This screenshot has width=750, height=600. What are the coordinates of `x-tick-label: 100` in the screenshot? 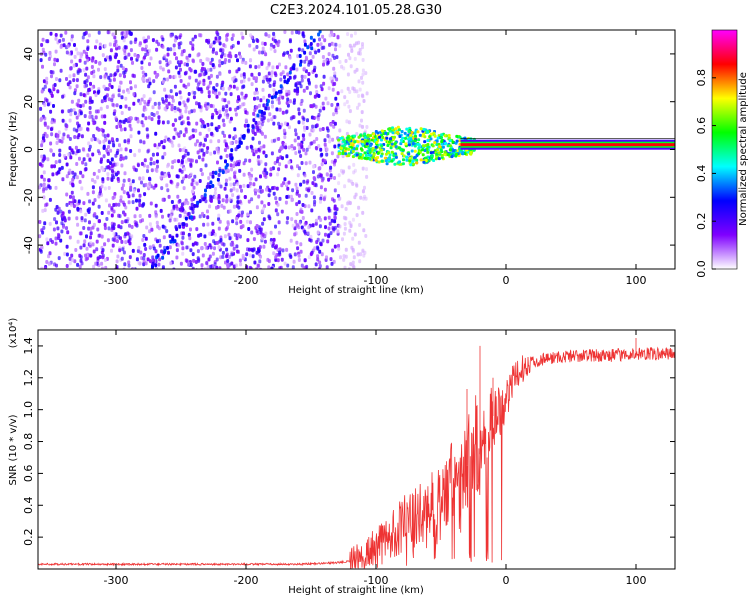 It's located at (636, 280).